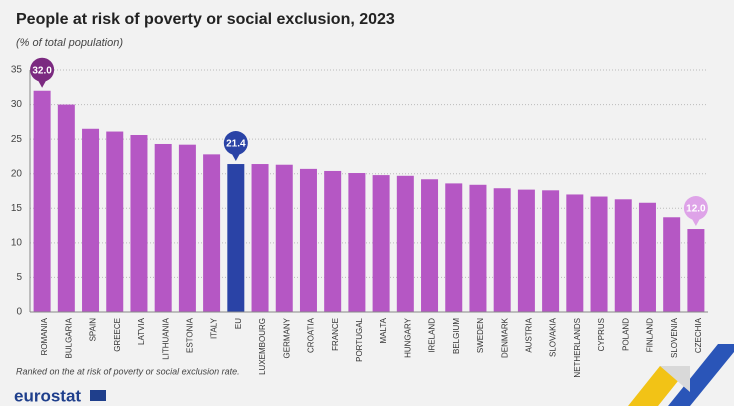 The width and height of the screenshot is (734, 406). I want to click on x-tick-label: AUSTRIA, so click(529, 334).